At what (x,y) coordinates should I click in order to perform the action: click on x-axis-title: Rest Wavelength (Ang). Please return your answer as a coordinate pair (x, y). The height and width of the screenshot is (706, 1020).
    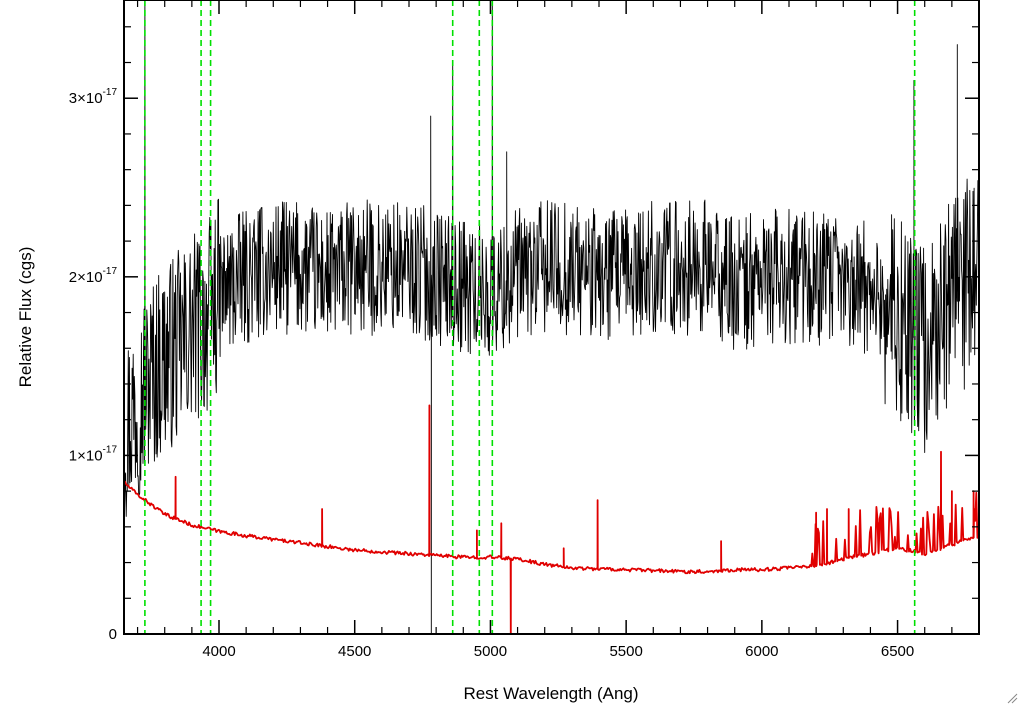
    Looking at the image, I should click on (550, 693).